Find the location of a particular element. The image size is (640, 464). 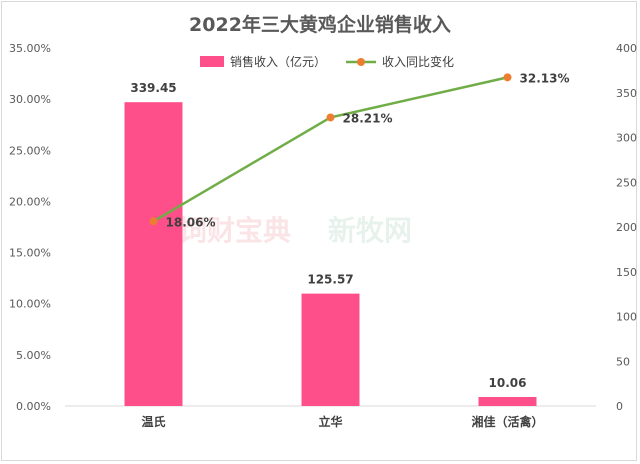

y-right-tick-label: 300 is located at coordinates (626, 138).